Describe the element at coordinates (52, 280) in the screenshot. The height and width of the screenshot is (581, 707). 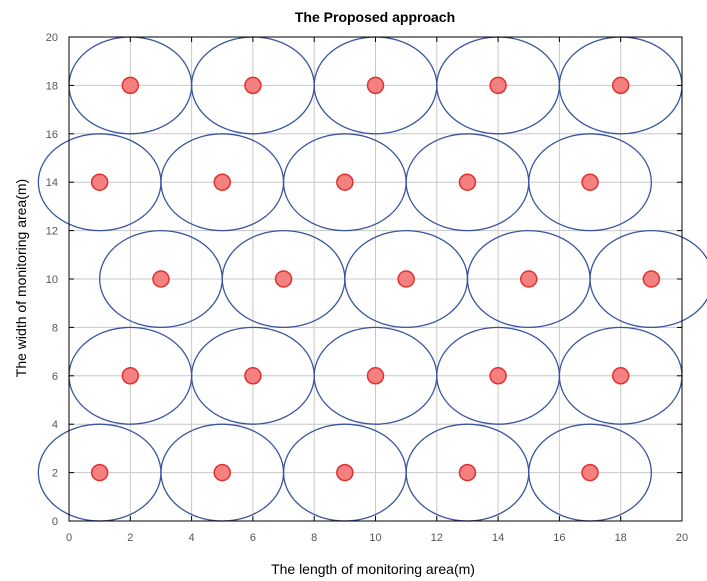
I see `y-tick-label: 10` at that location.